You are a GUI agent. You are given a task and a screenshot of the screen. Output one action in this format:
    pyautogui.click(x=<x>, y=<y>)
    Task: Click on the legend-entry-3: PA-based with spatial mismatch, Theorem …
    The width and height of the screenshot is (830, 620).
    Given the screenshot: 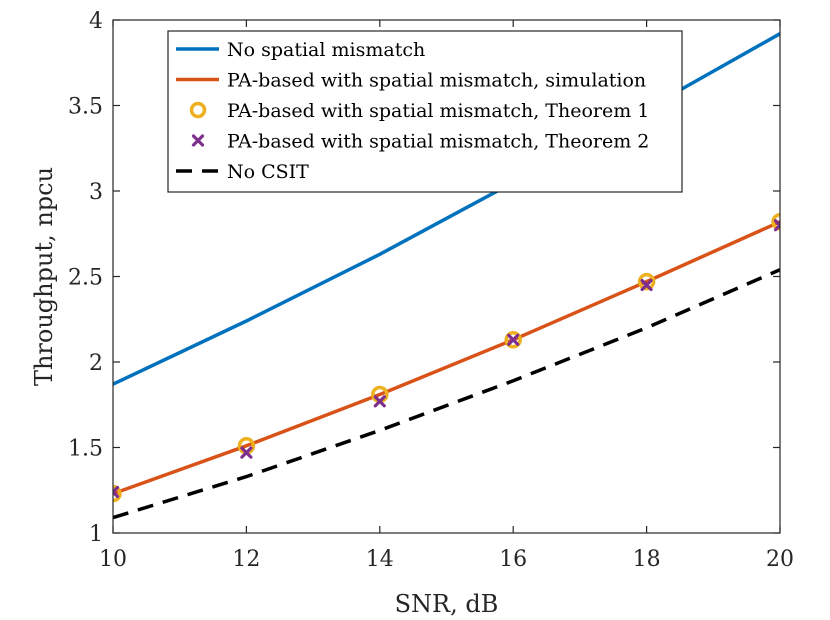 What is the action you would take?
    pyautogui.click(x=419, y=111)
    